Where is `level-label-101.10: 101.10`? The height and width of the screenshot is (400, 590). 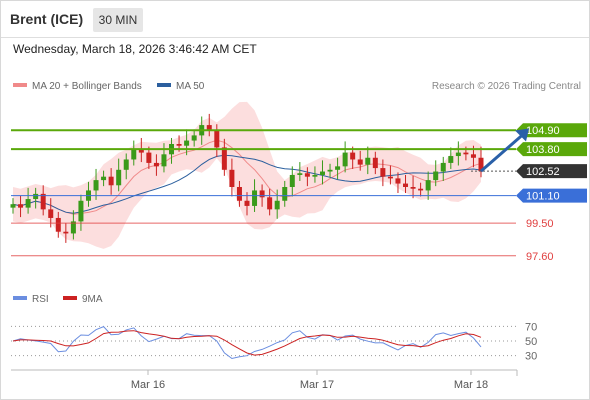
level-label-101.10: 101.10 is located at coordinates (543, 197).